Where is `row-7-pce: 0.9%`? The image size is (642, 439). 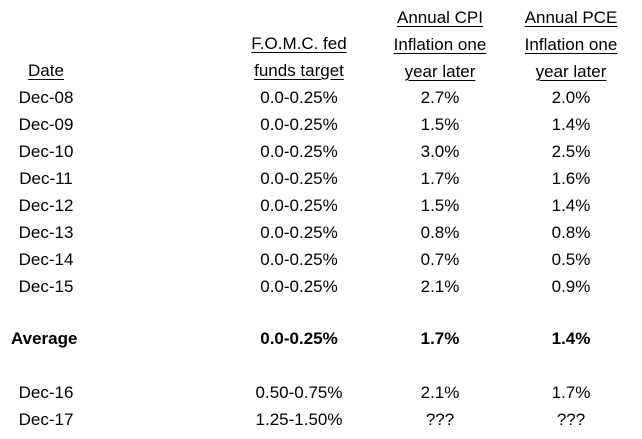 row-7-pce: 0.9% is located at coordinates (571, 286).